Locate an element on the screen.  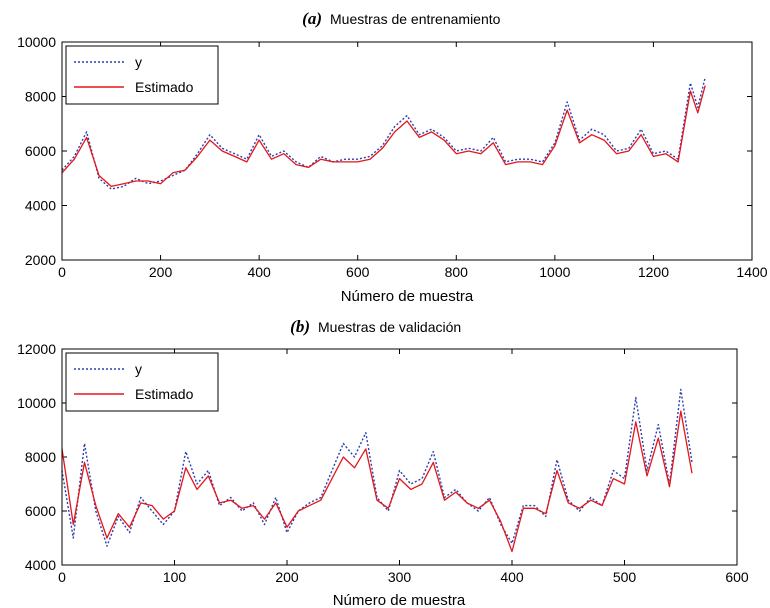
panel-a-x-axis-label: Número de muestra is located at coordinates (407, 296).